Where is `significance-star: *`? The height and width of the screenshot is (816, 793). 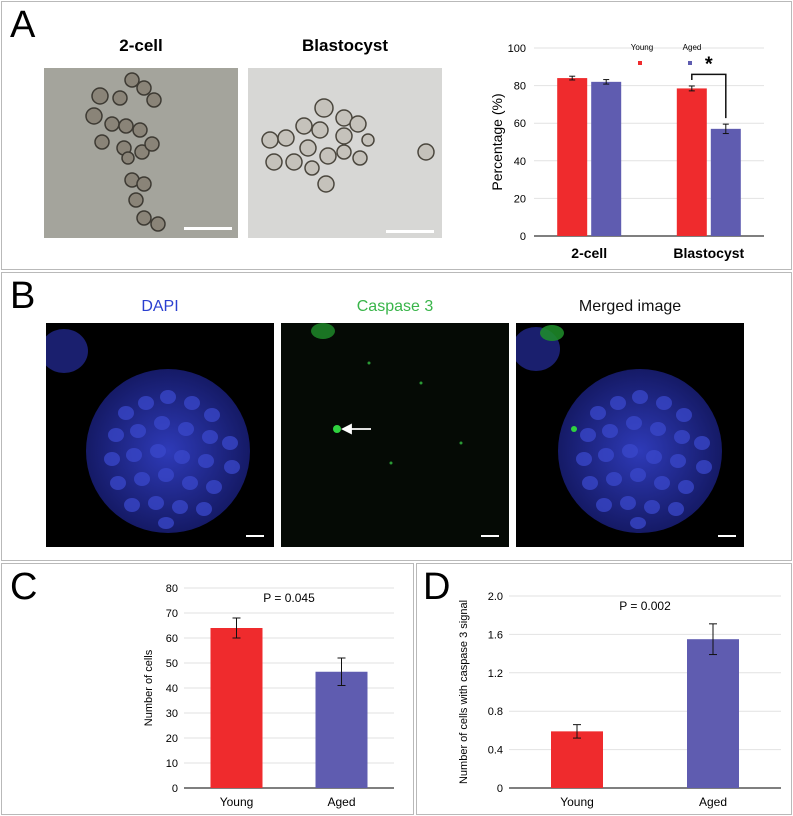 significance-star: * is located at coordinates (709, 64).